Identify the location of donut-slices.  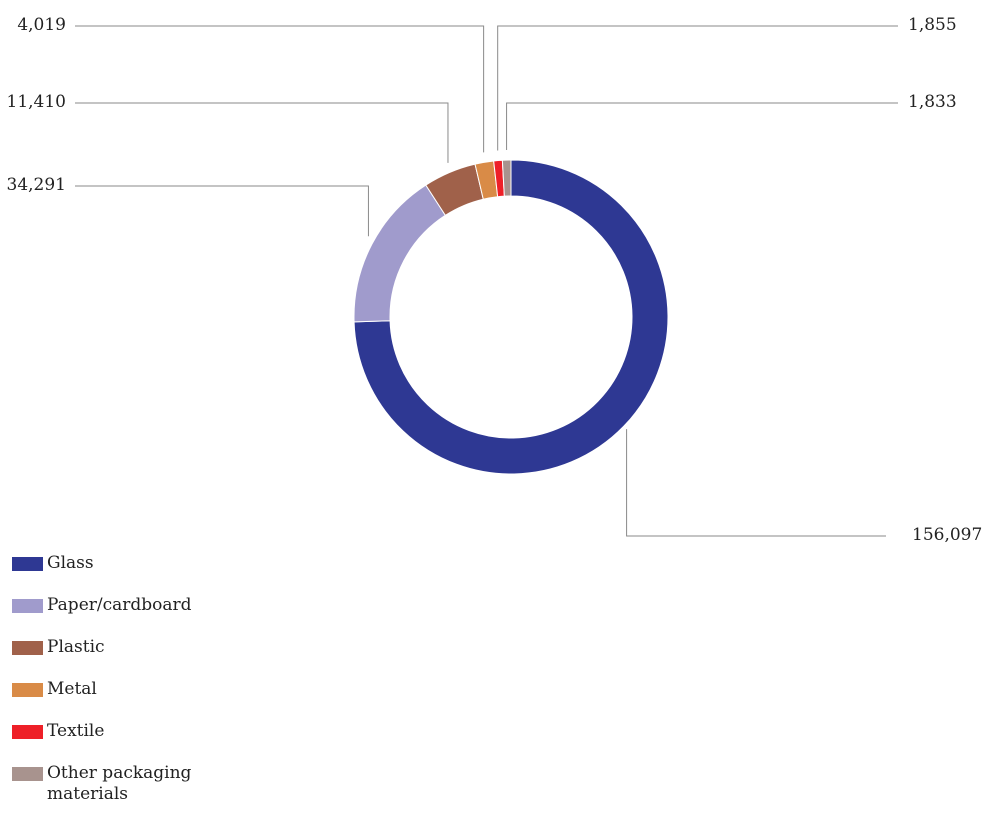
(511, 317).